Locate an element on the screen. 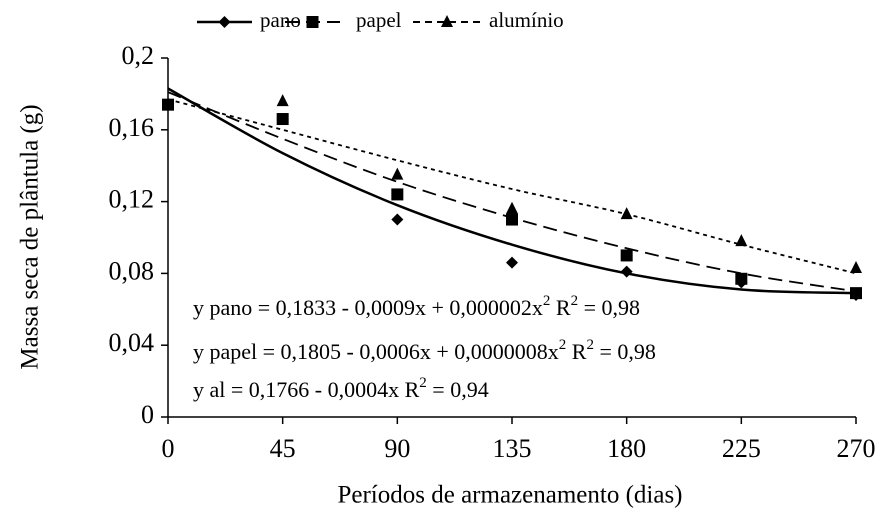 The image size is (886, 520). x-tick-label: 270 is located at coordinates (856, 448).